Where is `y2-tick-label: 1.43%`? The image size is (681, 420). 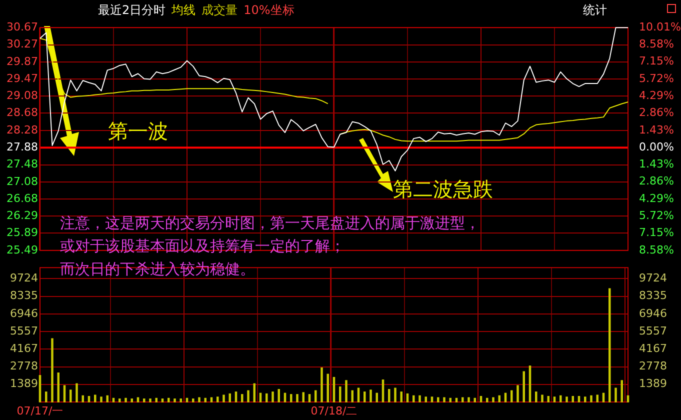 y2-tick-label: 1.43% is located at coordinates (656, 129).